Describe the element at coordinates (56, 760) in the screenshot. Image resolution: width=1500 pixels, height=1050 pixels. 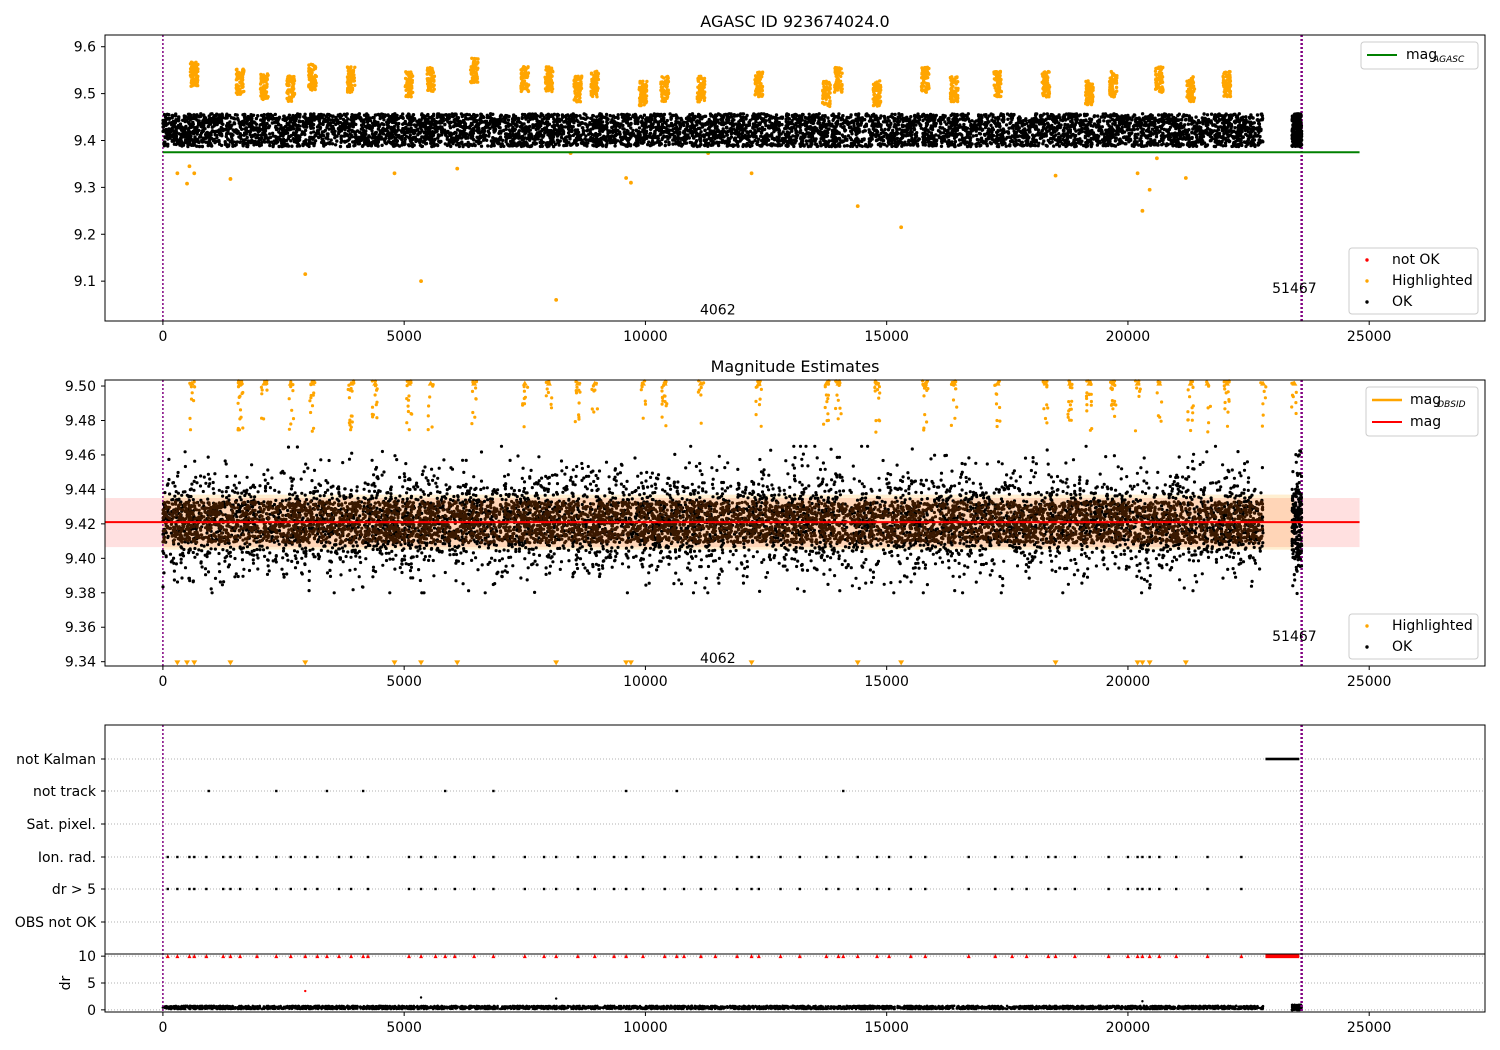
I see `flag-row-label-0: not Kalman` at that location.